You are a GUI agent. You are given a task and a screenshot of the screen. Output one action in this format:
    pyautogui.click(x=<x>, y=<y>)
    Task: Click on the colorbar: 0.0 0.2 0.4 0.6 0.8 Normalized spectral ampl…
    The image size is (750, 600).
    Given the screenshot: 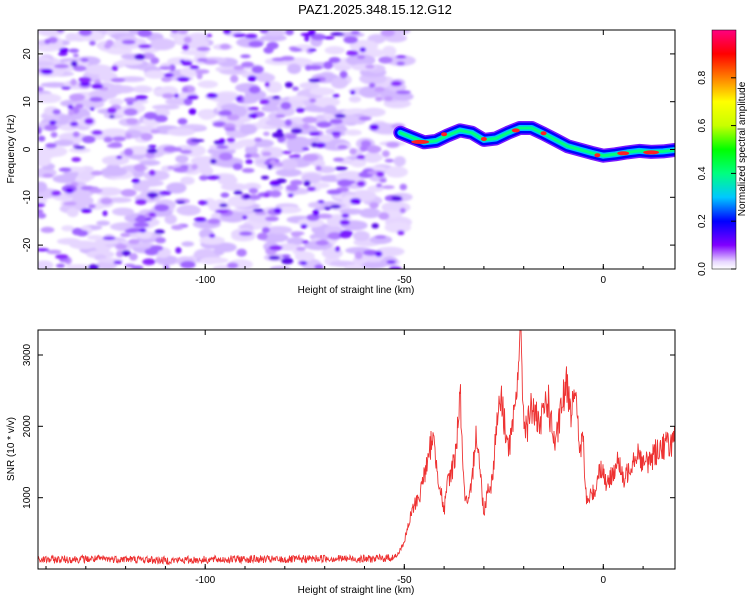 What is the action you would take?
    pyautogui.click(x=722, y=152)
    